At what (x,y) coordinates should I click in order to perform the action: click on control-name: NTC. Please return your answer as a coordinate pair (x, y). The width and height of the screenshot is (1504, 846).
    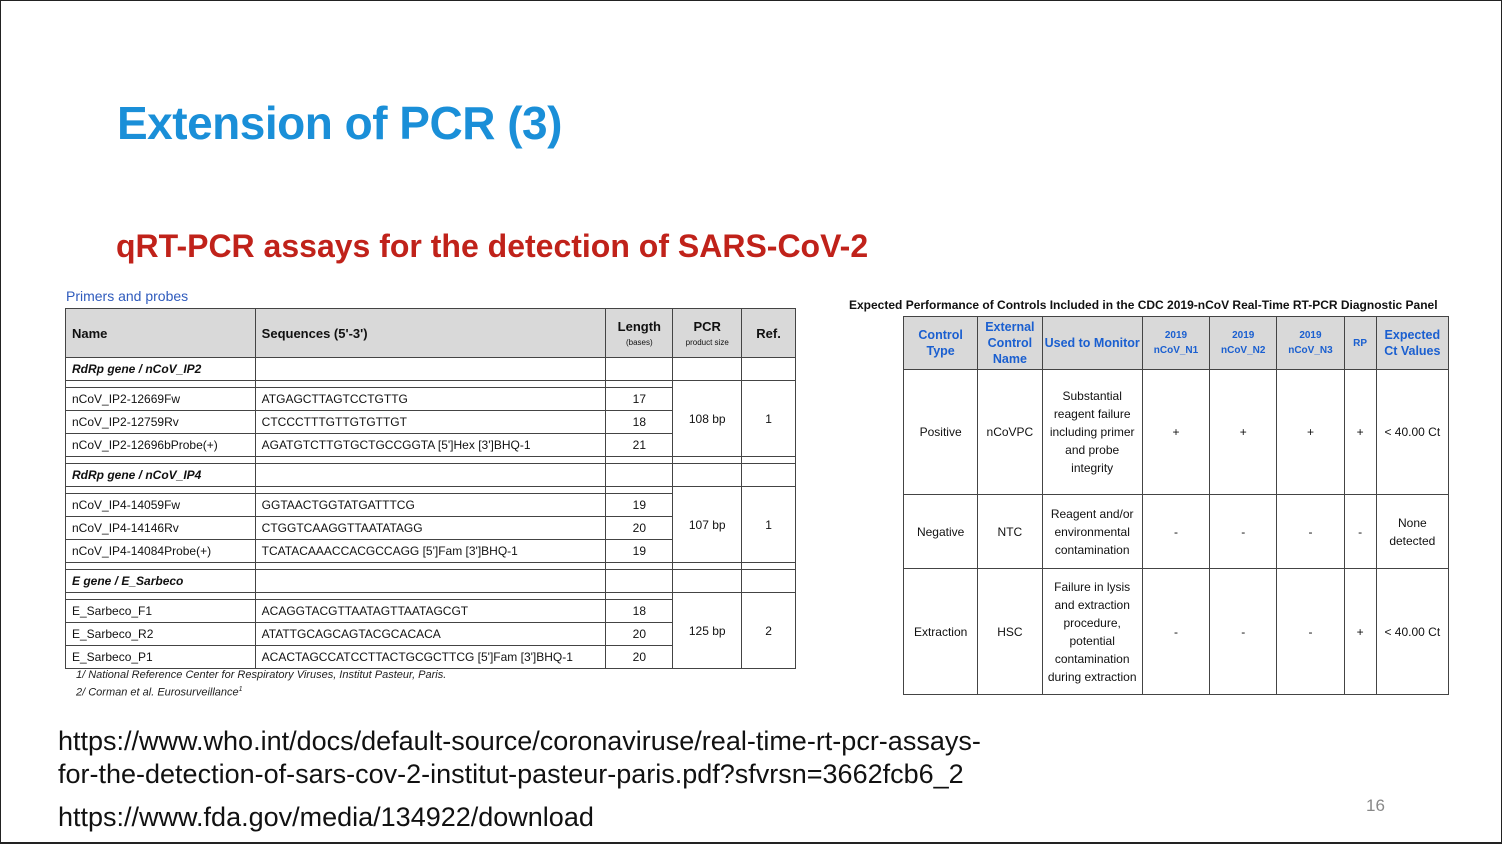
    Looking at the image, I should click on (1010, 531).